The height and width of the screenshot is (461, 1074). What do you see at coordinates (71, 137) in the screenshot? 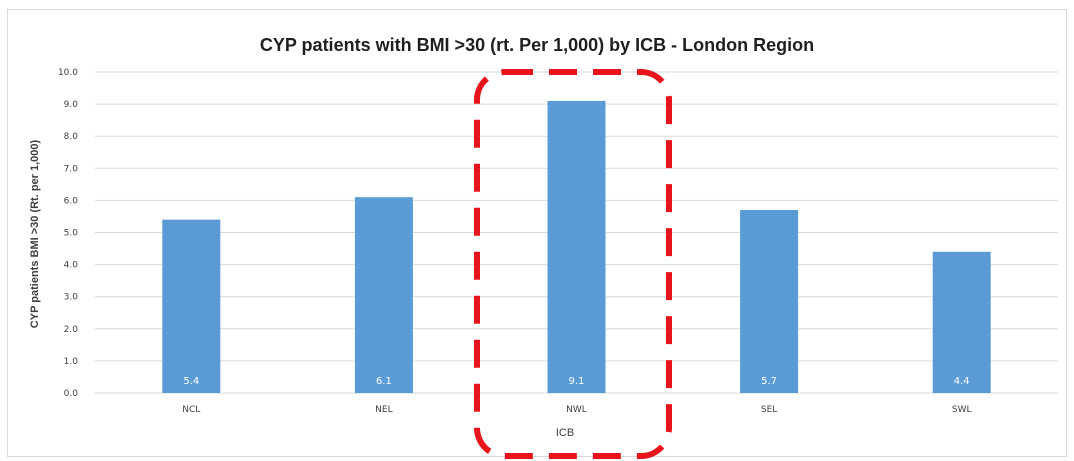
I see `y-tick-label: 8.0` at bounding box center [71, 137].